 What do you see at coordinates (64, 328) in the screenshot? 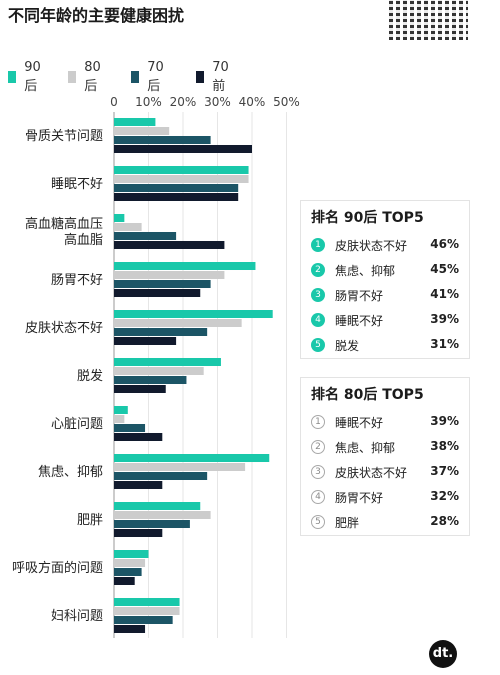
I see `category-label: 皮肤状态不好` at bounding box center [64, 328].